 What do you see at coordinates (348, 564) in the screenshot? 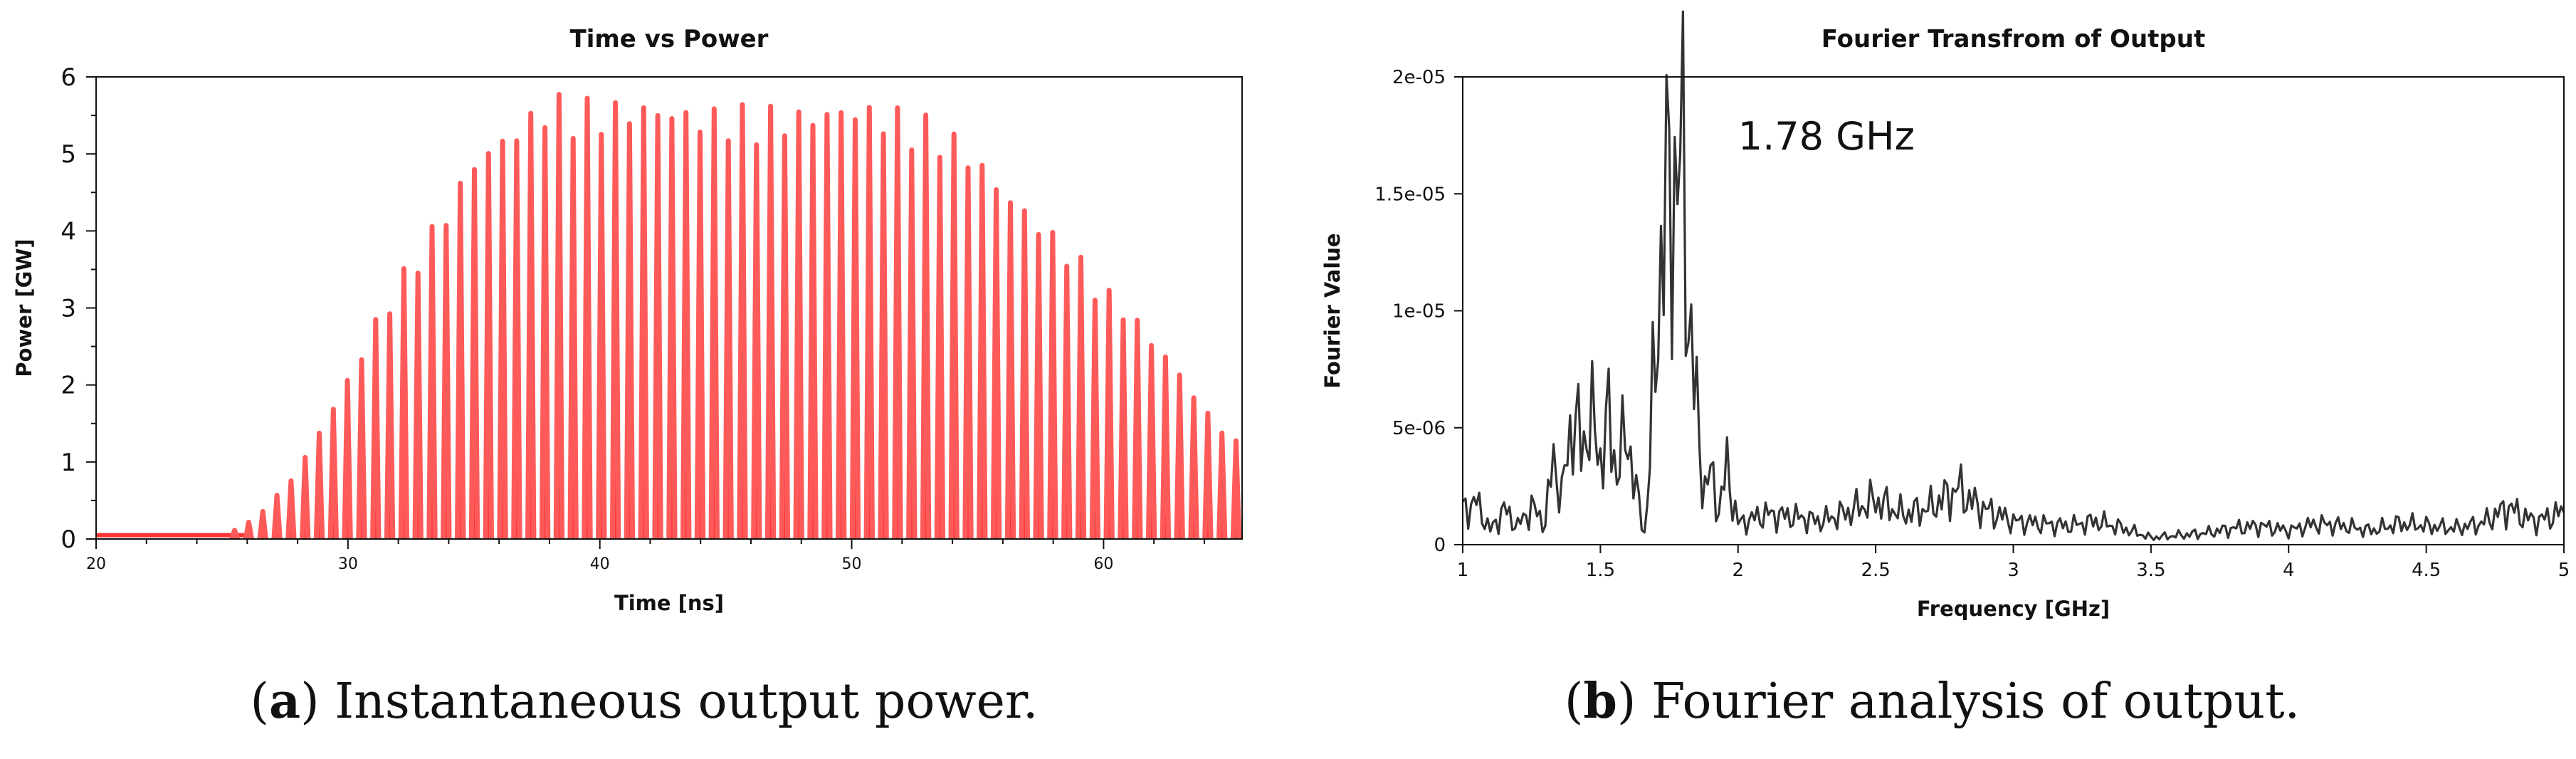
I see `x-tick-label: 30` at bounding box center [348, 564].